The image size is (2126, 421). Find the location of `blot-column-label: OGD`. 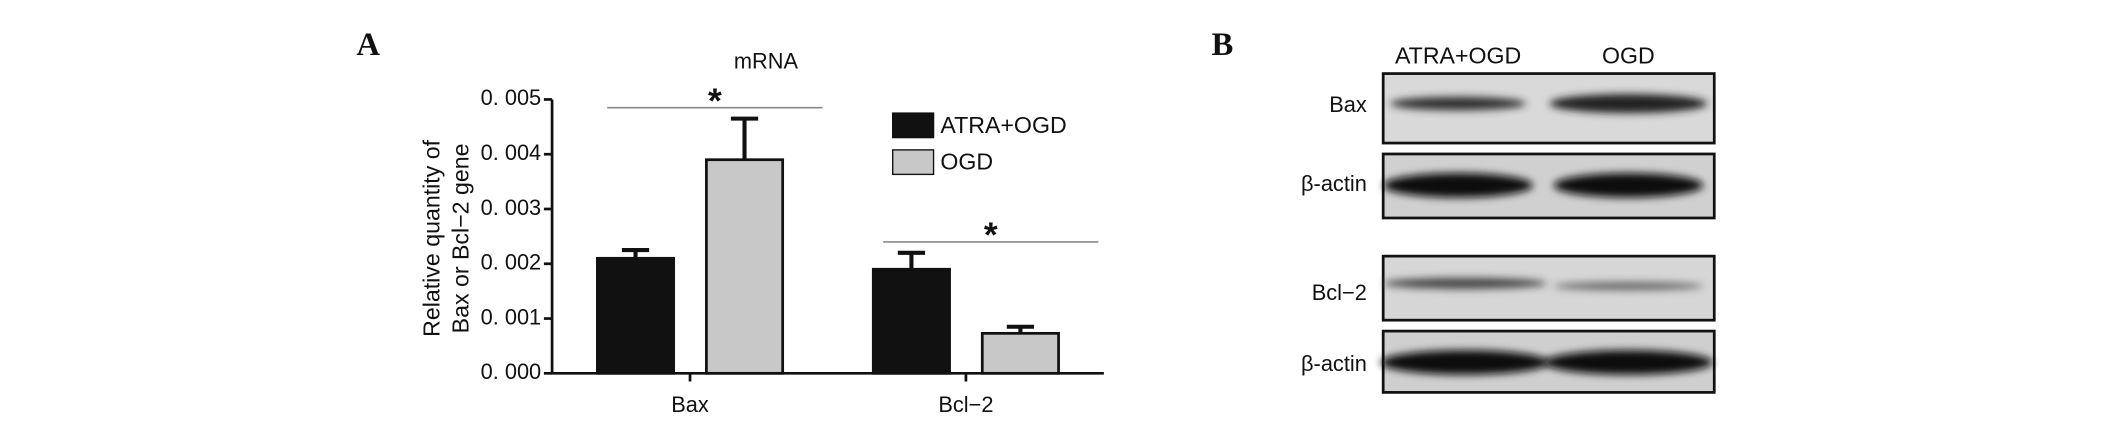

blot-column-label: OGD is located at coordinates (1628, 55).